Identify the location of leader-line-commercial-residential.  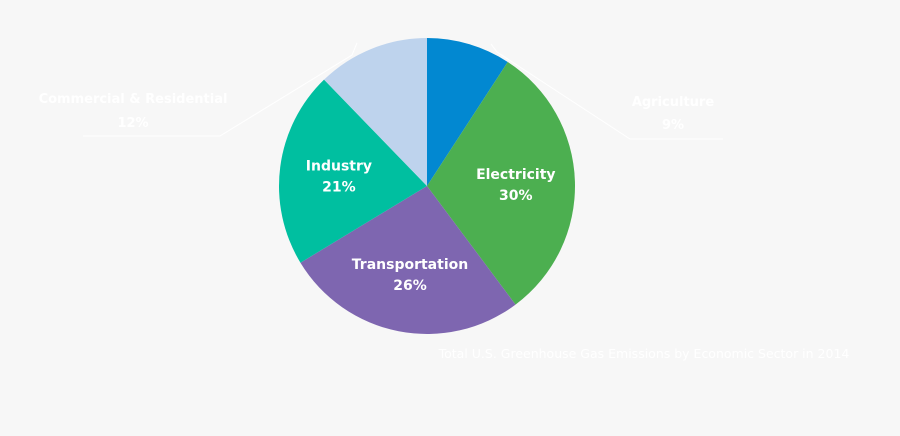
(220, 89).